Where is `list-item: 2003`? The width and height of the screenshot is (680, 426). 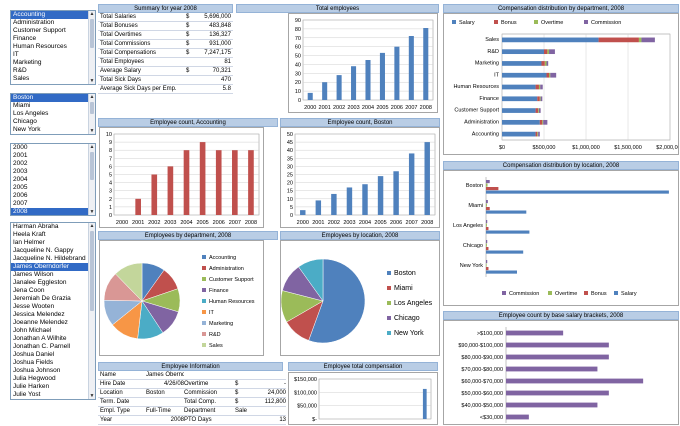
list-item: 2003 is located at coordinates (20, 171).